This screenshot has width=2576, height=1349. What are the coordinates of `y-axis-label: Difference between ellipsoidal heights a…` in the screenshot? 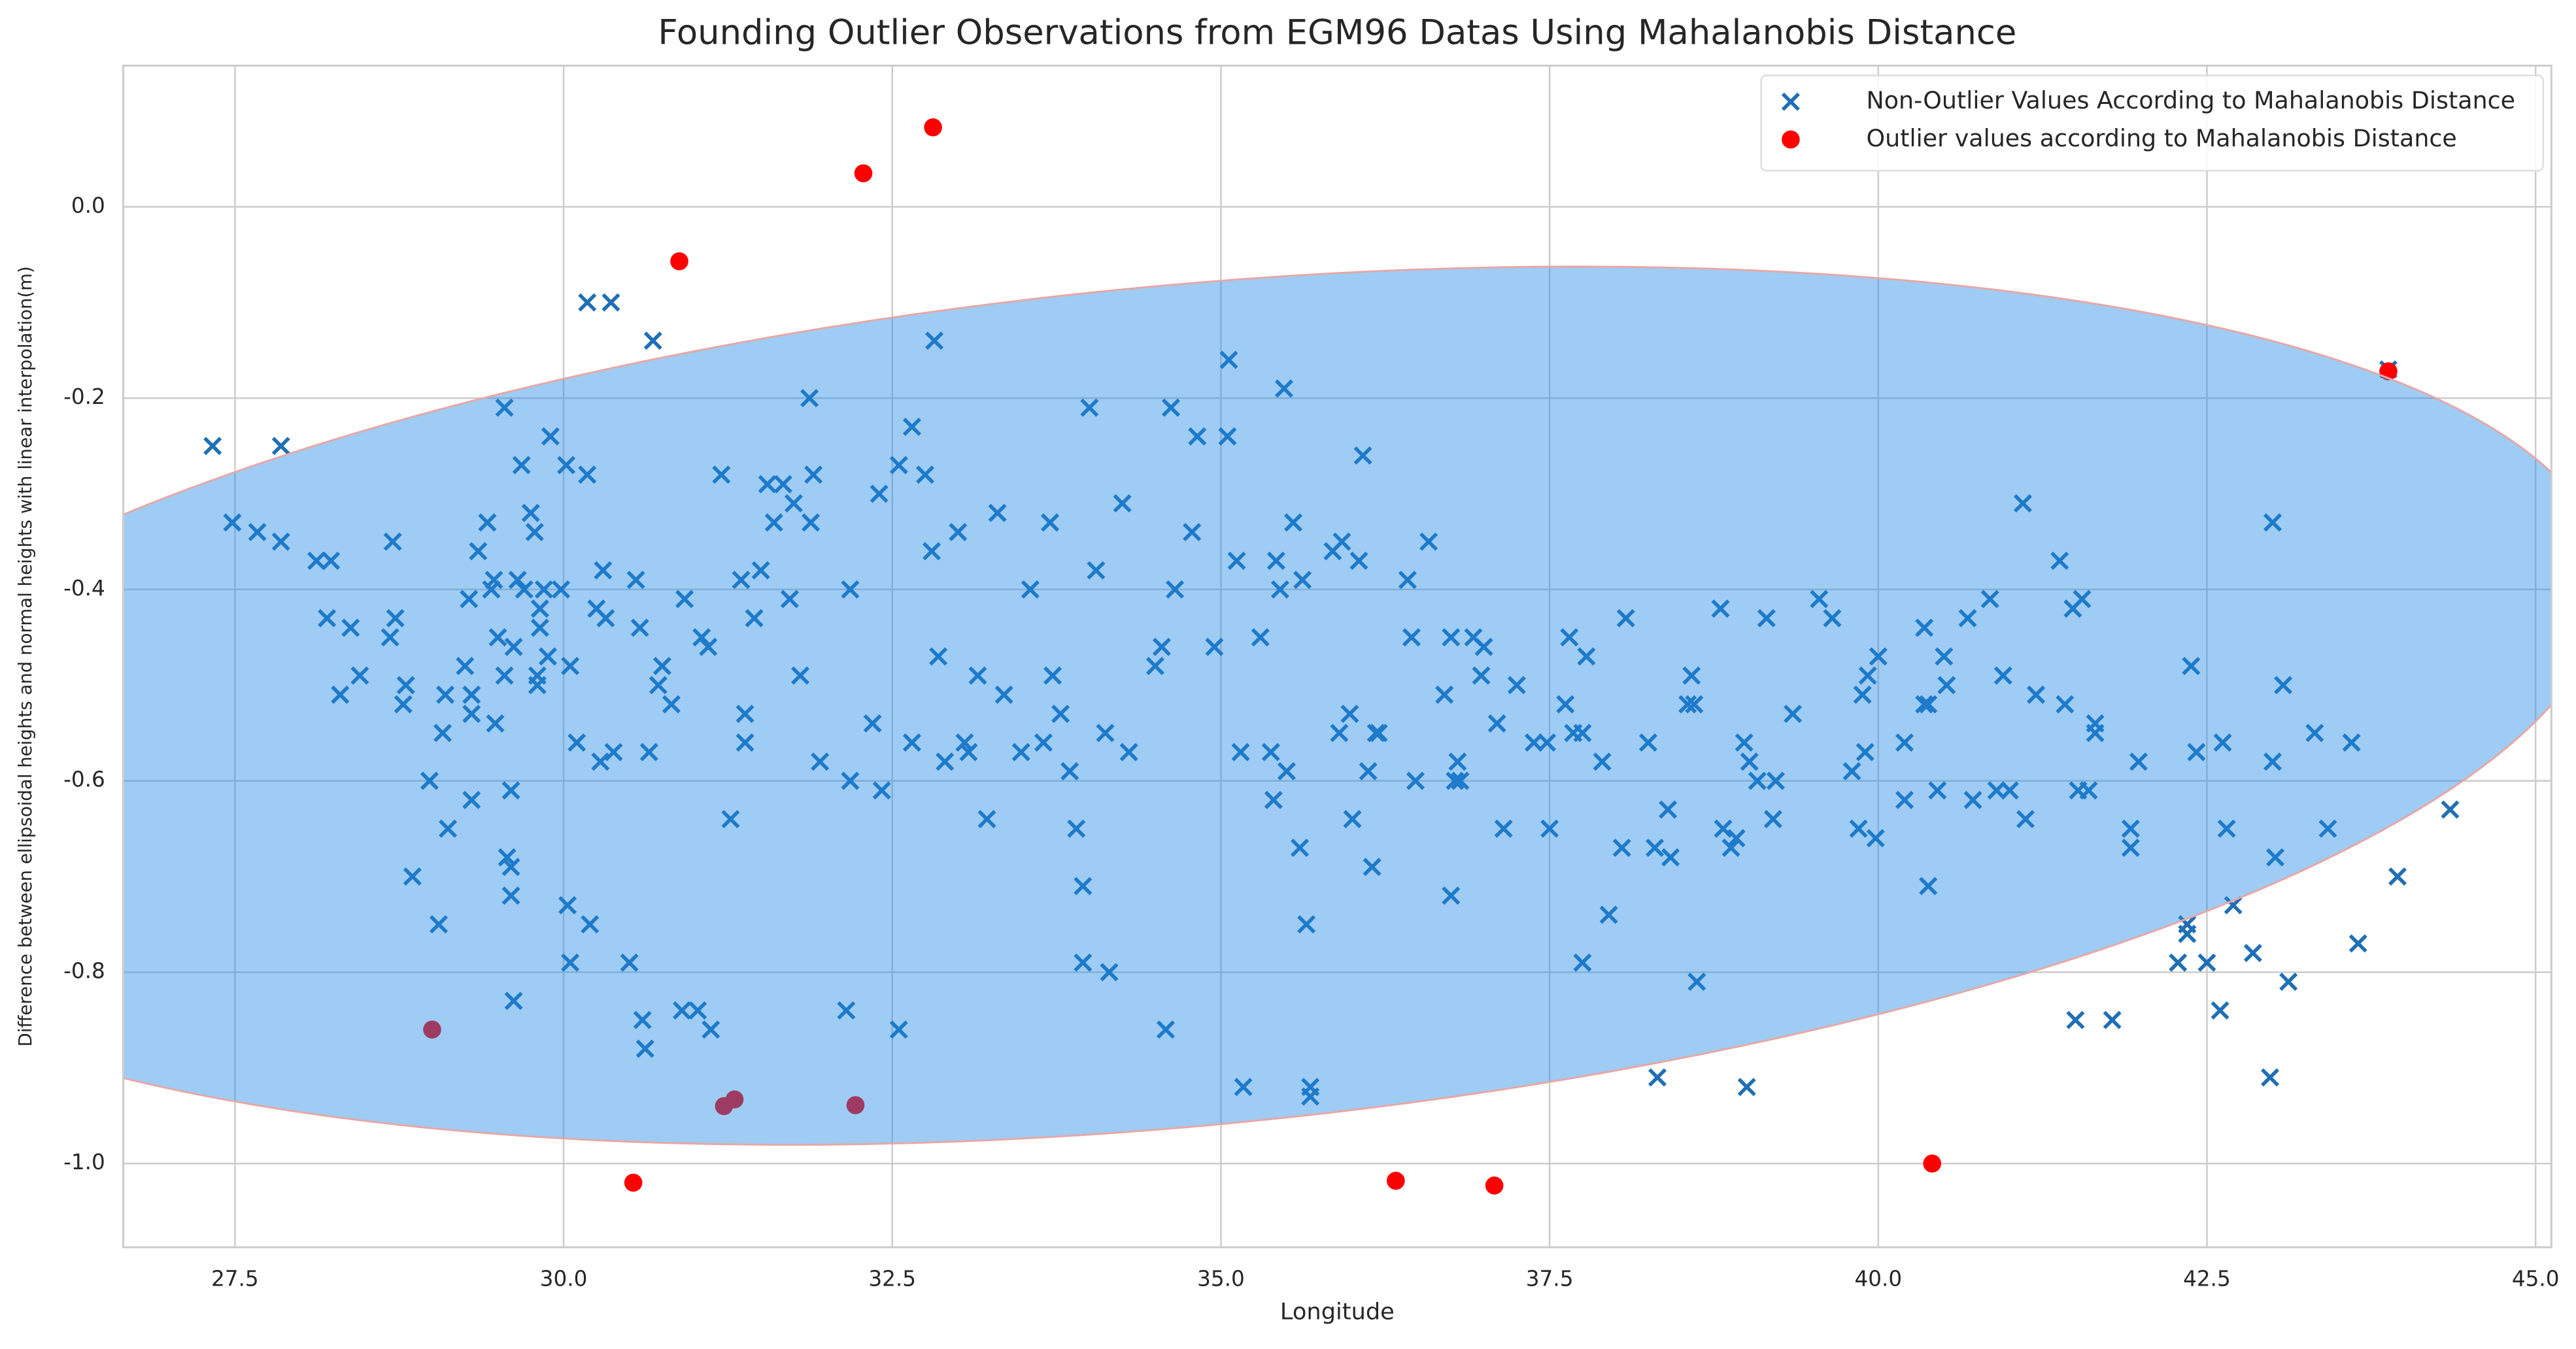 It's located at (25, 656).